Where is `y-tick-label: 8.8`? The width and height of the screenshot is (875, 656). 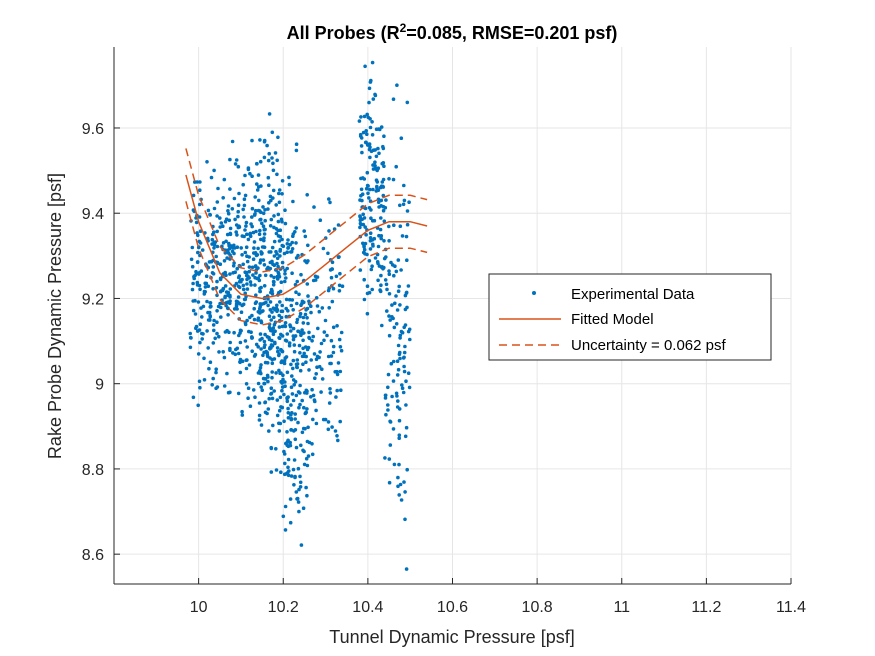 y-tick-label: 8.8 is located at coordinates (93, 470).